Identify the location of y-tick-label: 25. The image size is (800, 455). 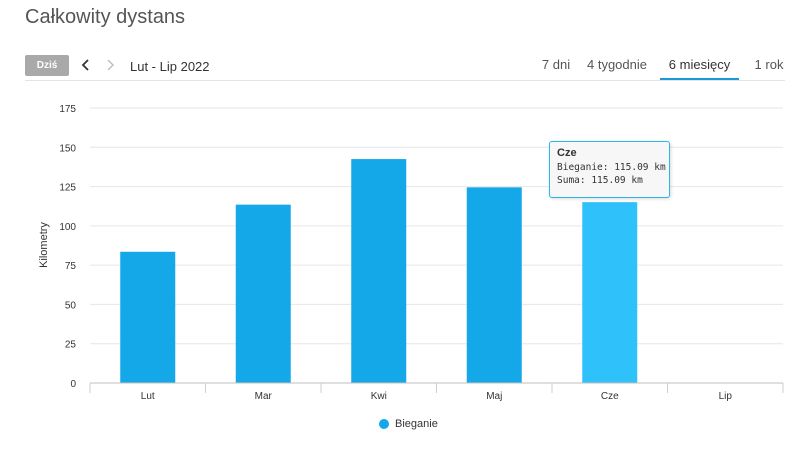
(71, 345).